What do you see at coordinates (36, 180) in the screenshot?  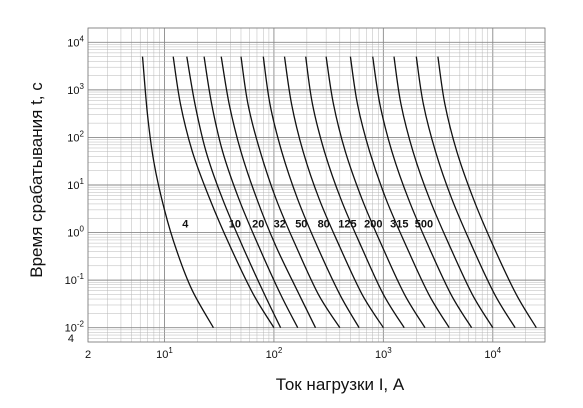 I see `y-axis-title: Время срабатывания t, с` at bounding box center [36, 180].